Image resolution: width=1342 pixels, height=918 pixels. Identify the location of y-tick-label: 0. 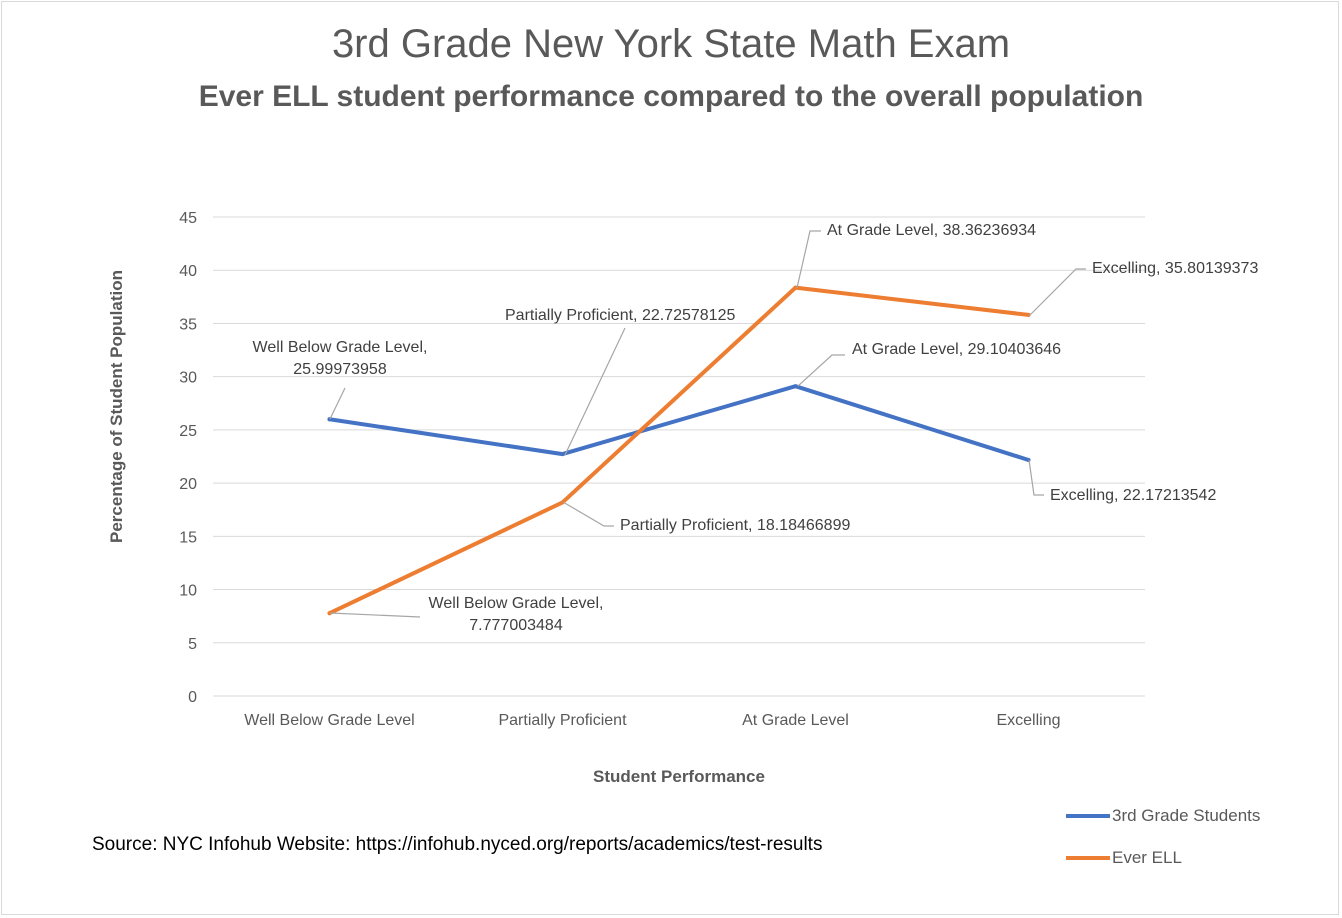
(192, 697).